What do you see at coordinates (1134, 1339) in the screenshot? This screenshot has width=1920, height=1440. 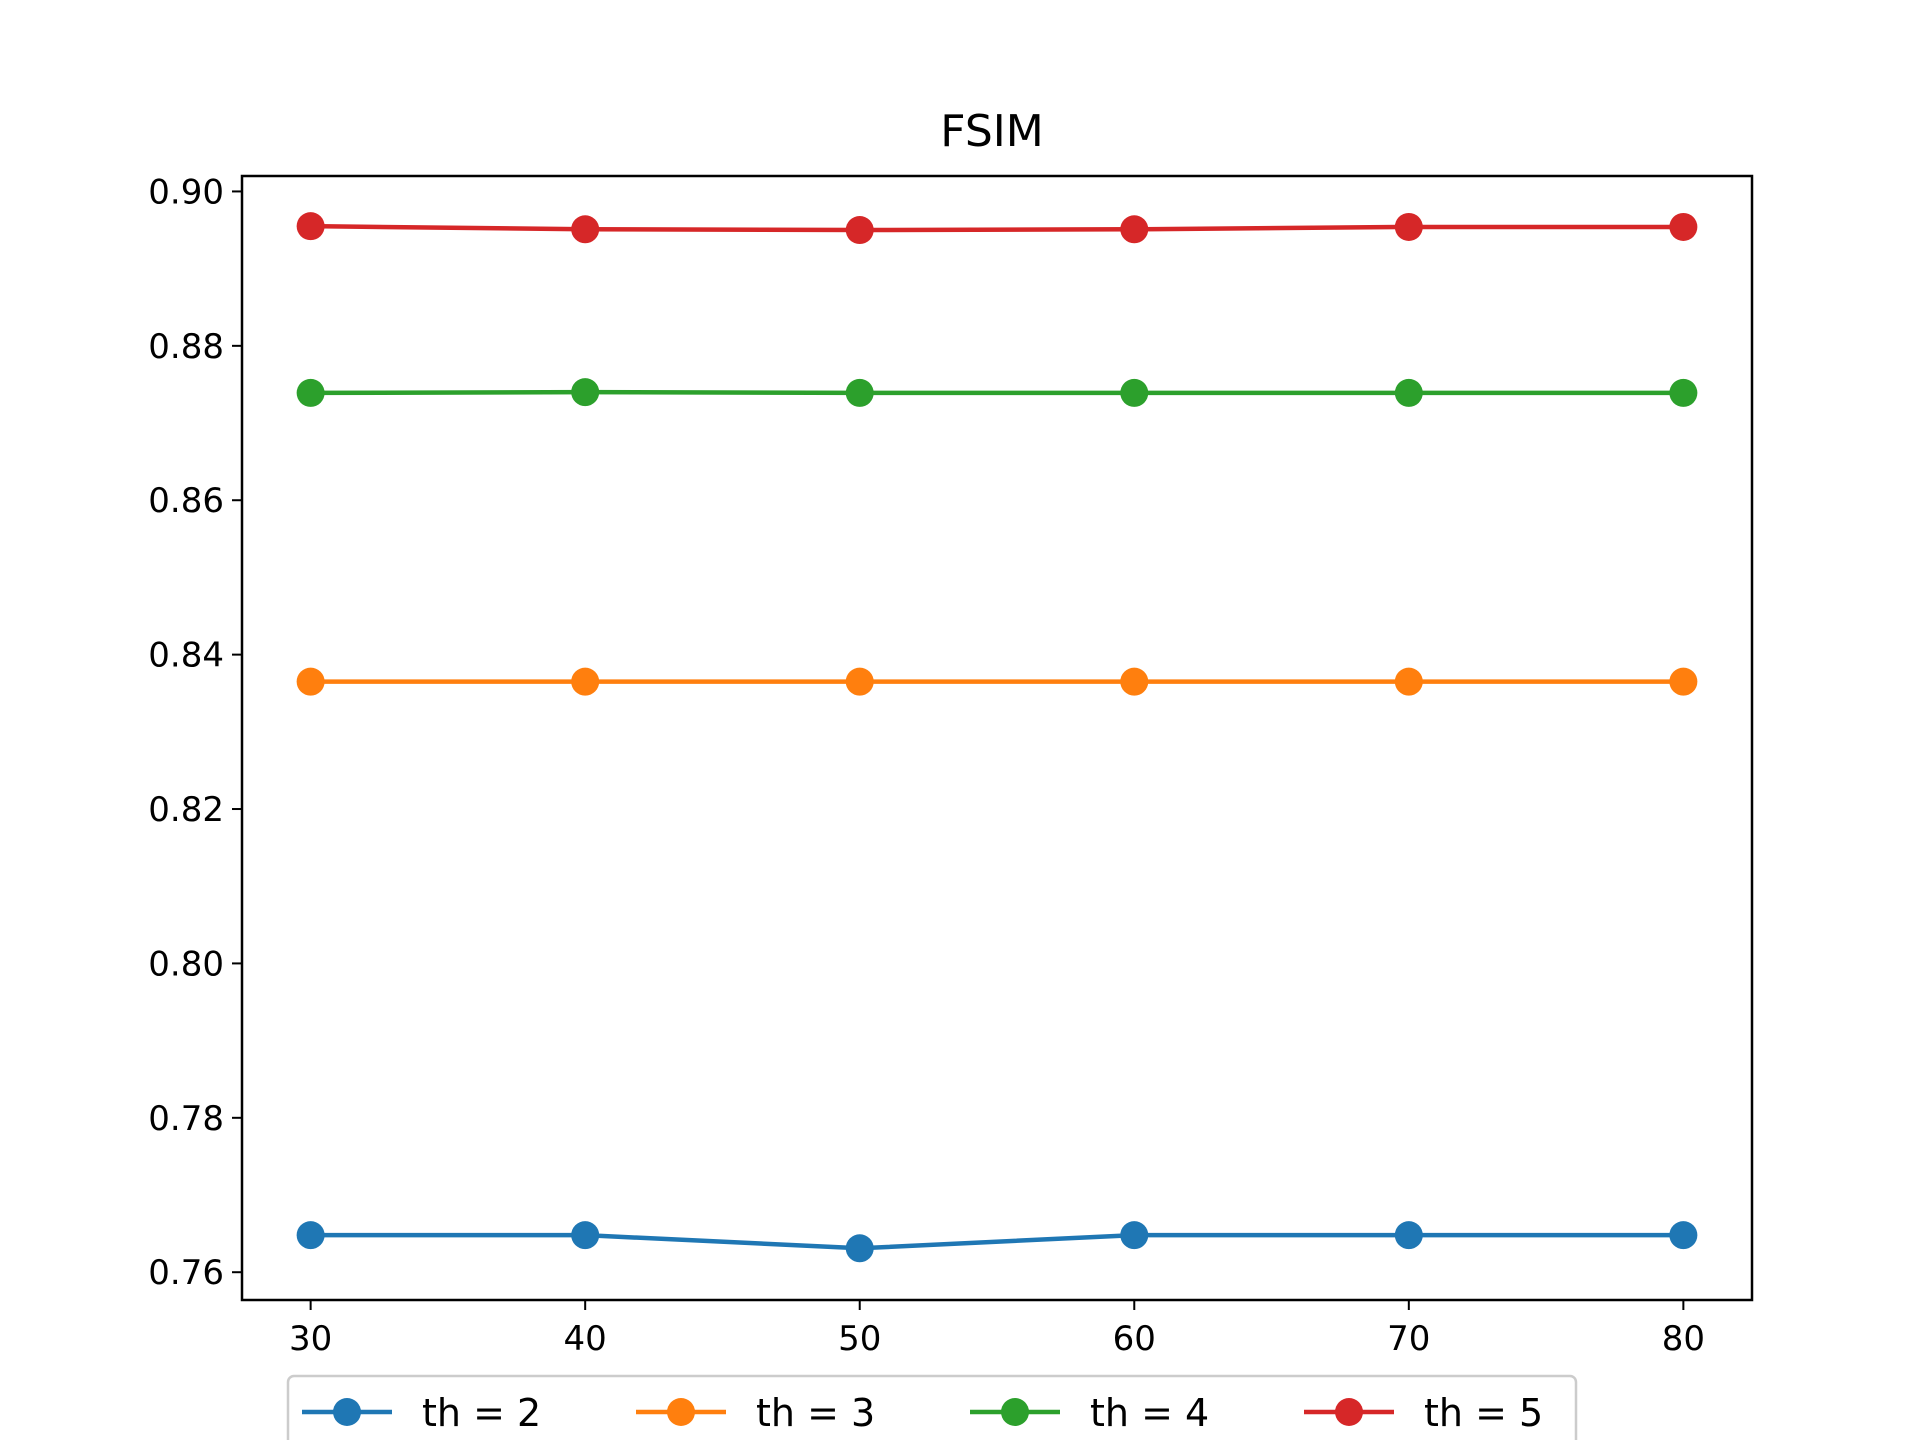 I see `x-tick-label: 60` at bounding box center [1134, 1339].